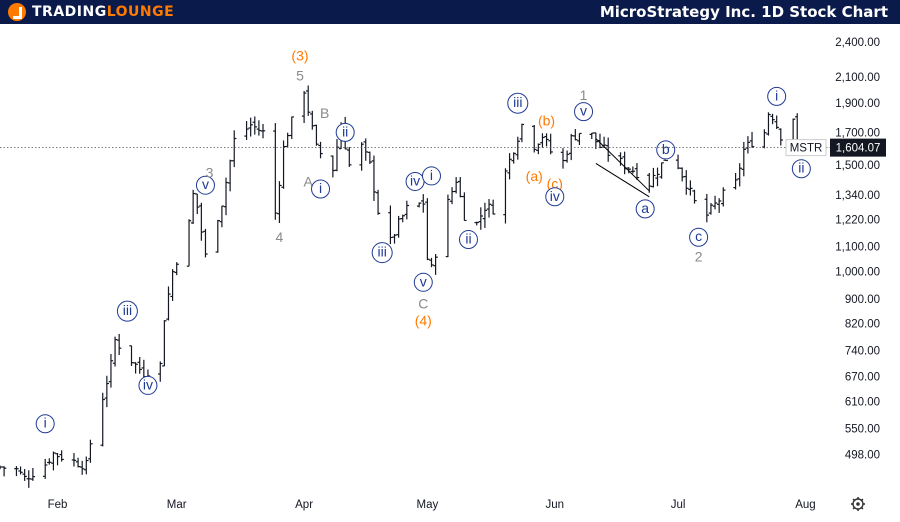 This screenshot has width=900, height=522. Describe the element at coordinates (177, 505) in the screenshot. I see `x-tick-label: Mar` at that location.